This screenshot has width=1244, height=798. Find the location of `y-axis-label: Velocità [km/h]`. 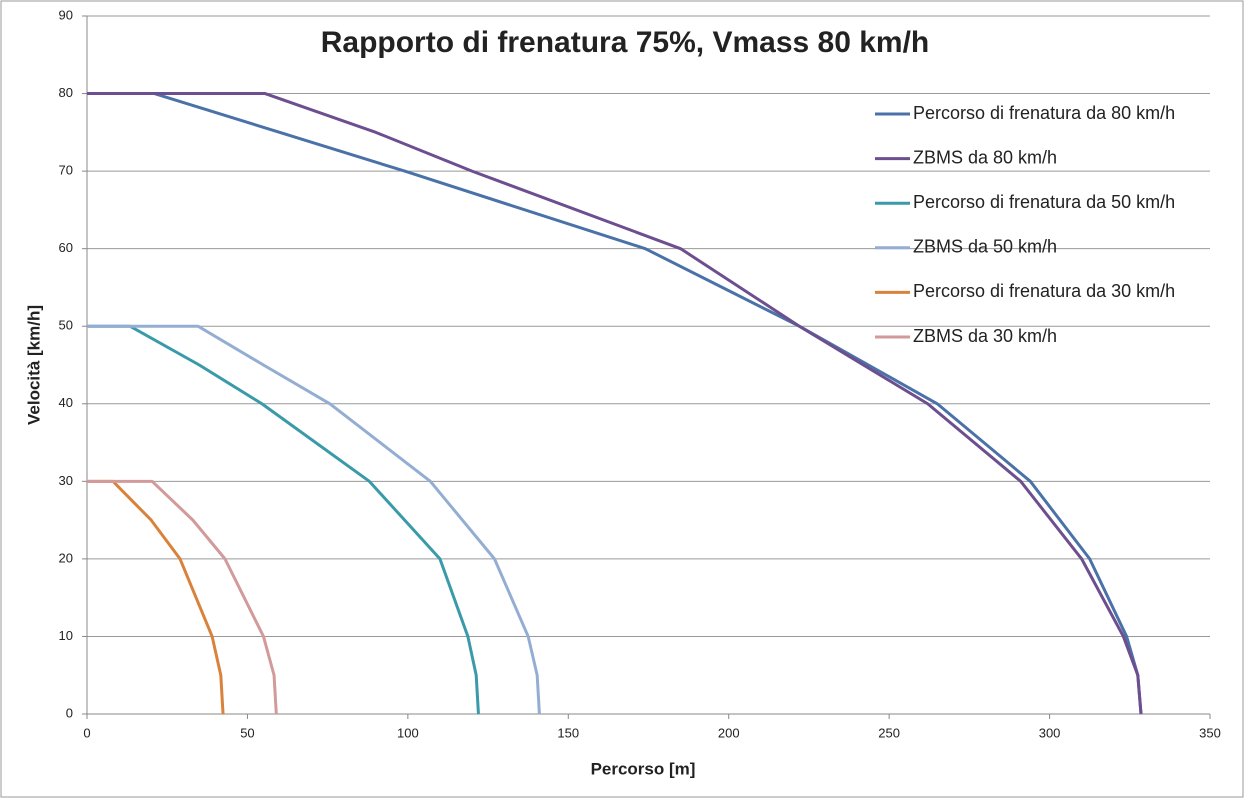

y-axis-label: Velocità [km/h] is located at coordinates (33, 365).